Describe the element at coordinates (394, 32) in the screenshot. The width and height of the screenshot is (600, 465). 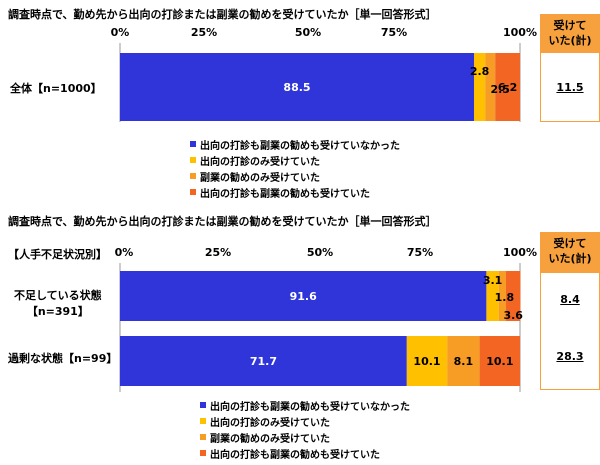
I see `chart1-tick-75: 75%` at that location.